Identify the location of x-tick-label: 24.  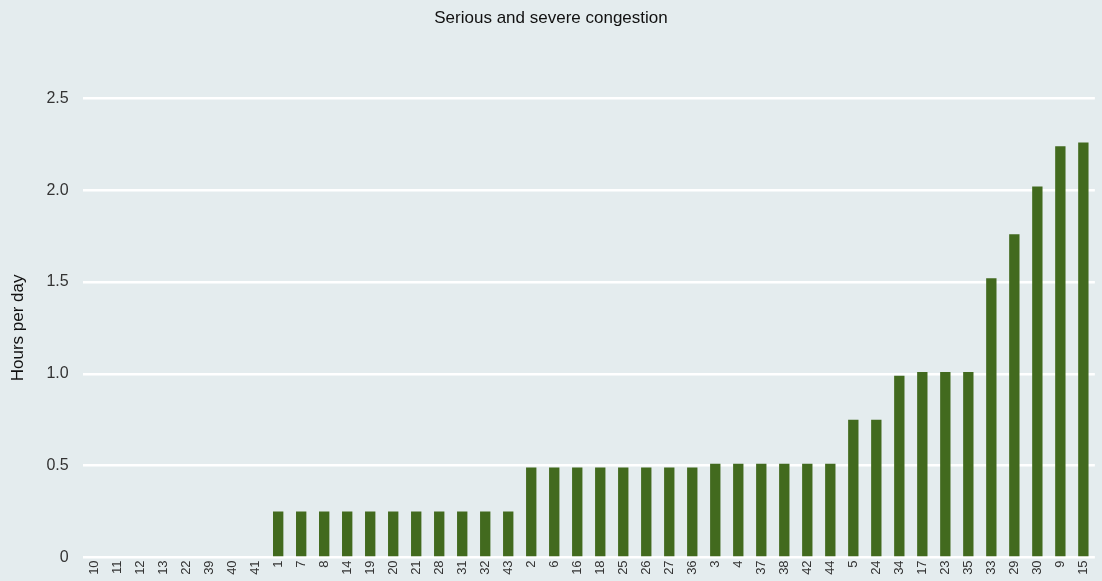
(875, 567).